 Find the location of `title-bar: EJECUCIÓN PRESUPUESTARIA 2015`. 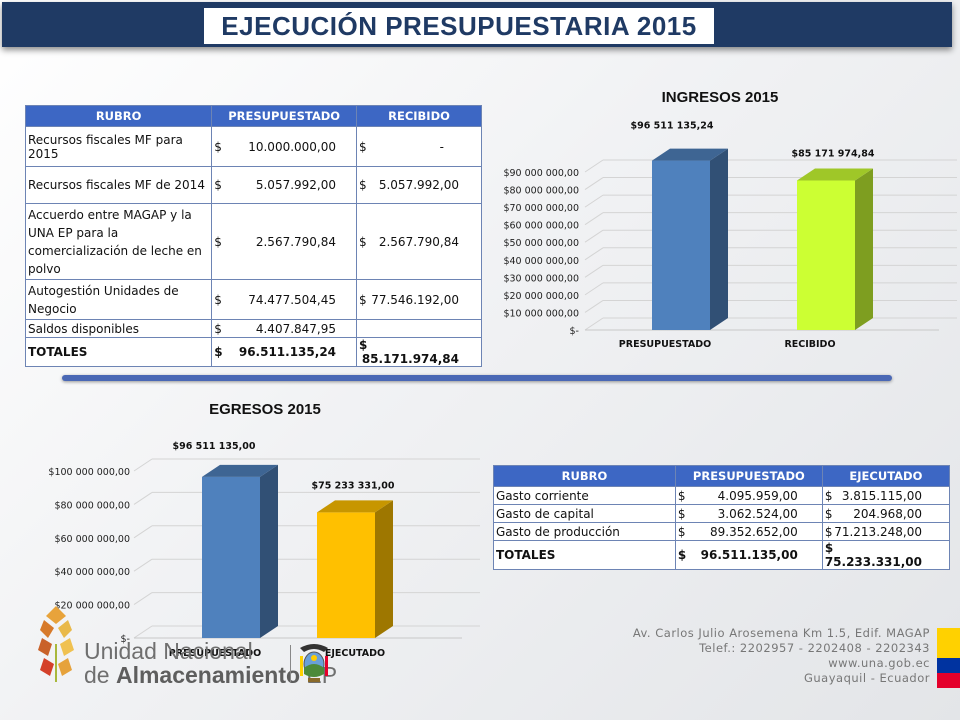

title-bar: EJECUCIÓN PRESUPUESTARIA 2015 is located at coordinates (477, 24).